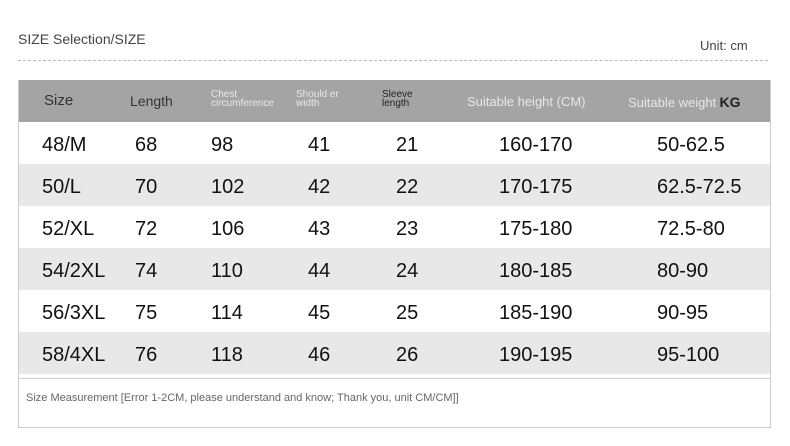  Describe the element at coordinates (536, 229) in the screenshot. I see `cell-height: 175-180` at that location.